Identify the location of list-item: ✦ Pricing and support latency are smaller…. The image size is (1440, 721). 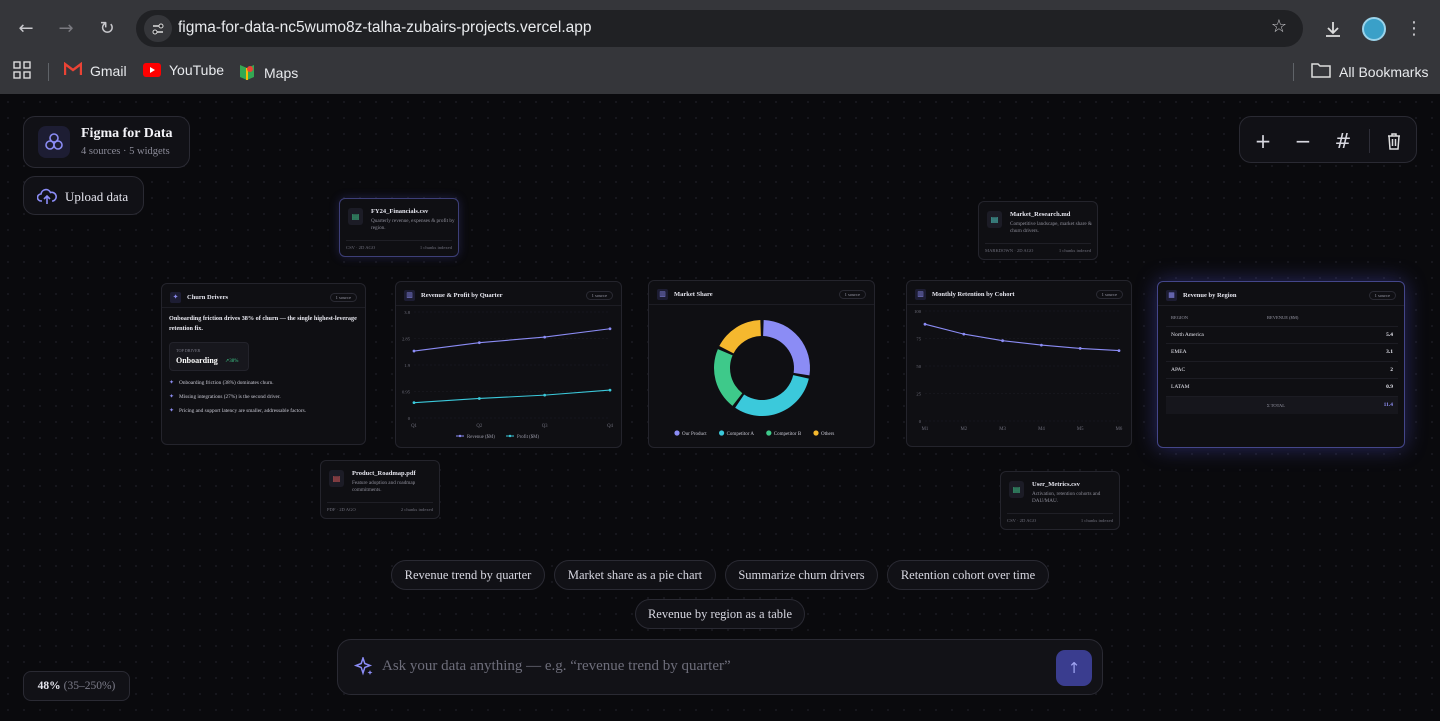
(238, 410).